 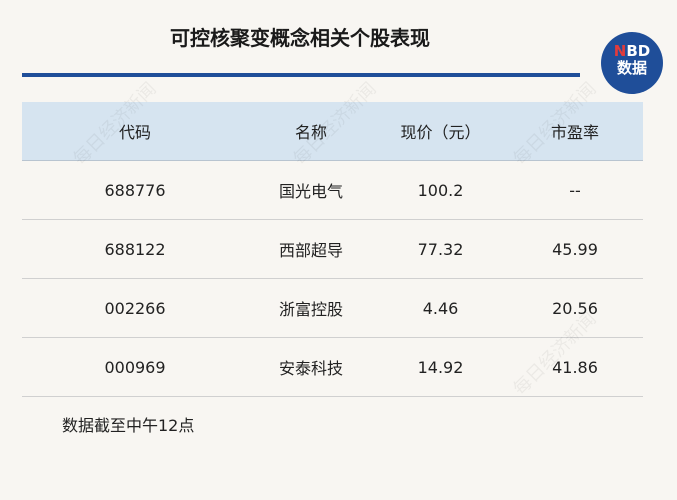 I want to click on table-header: 代码 名称 现价（元） 市盈率, so click(x=332, y=131).